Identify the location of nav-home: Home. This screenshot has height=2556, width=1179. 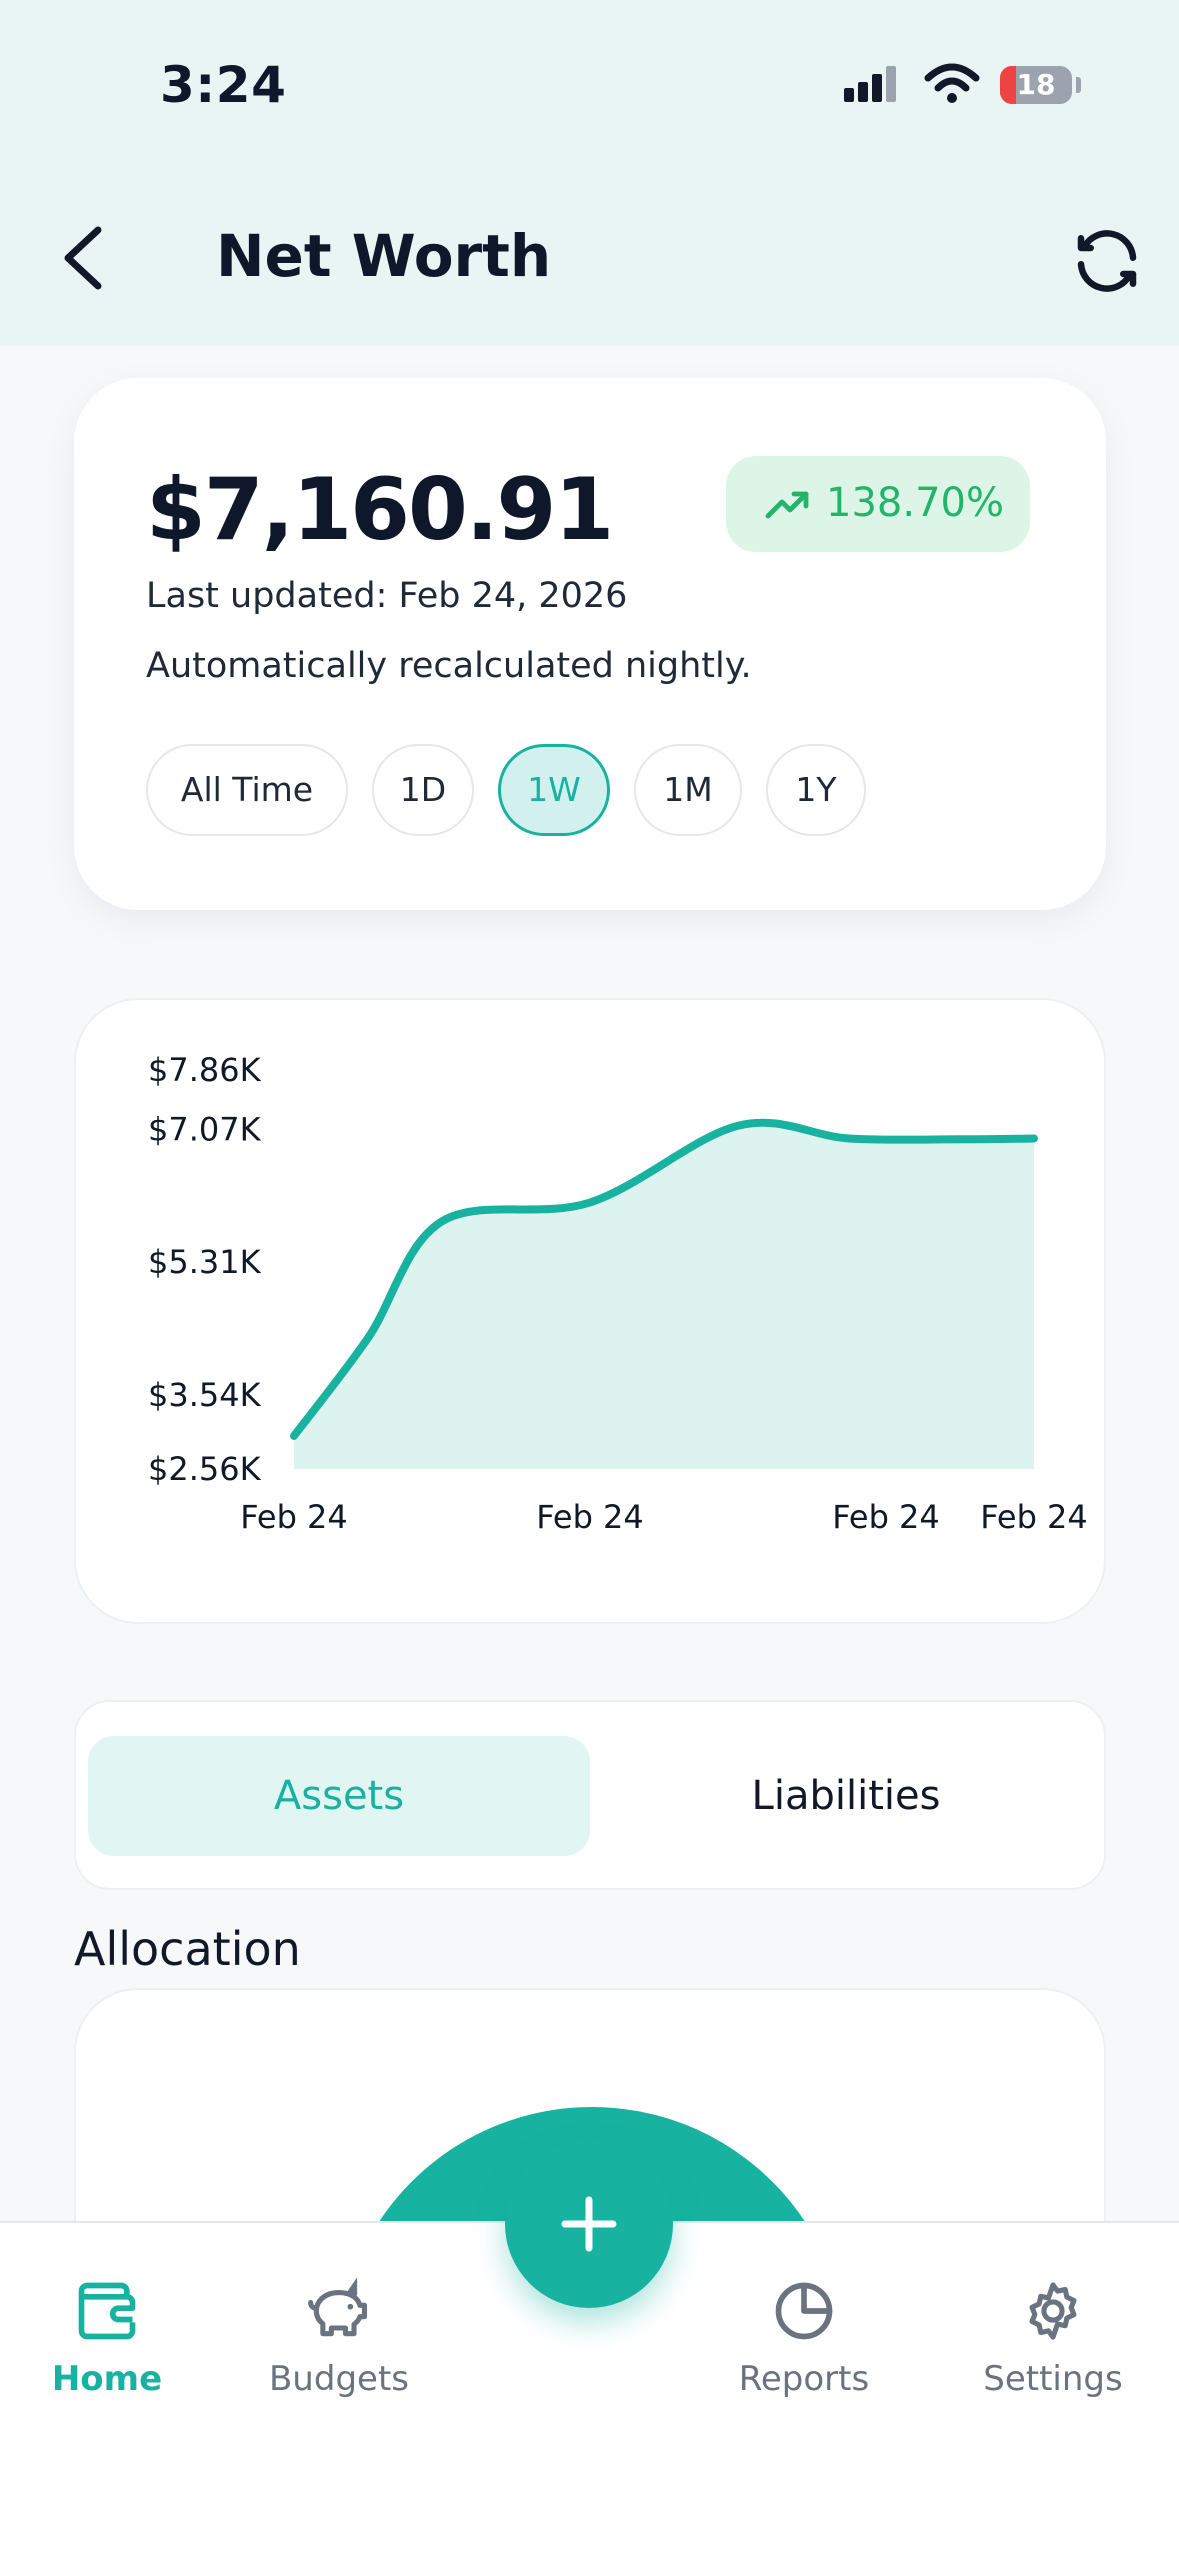
(108, 2352).